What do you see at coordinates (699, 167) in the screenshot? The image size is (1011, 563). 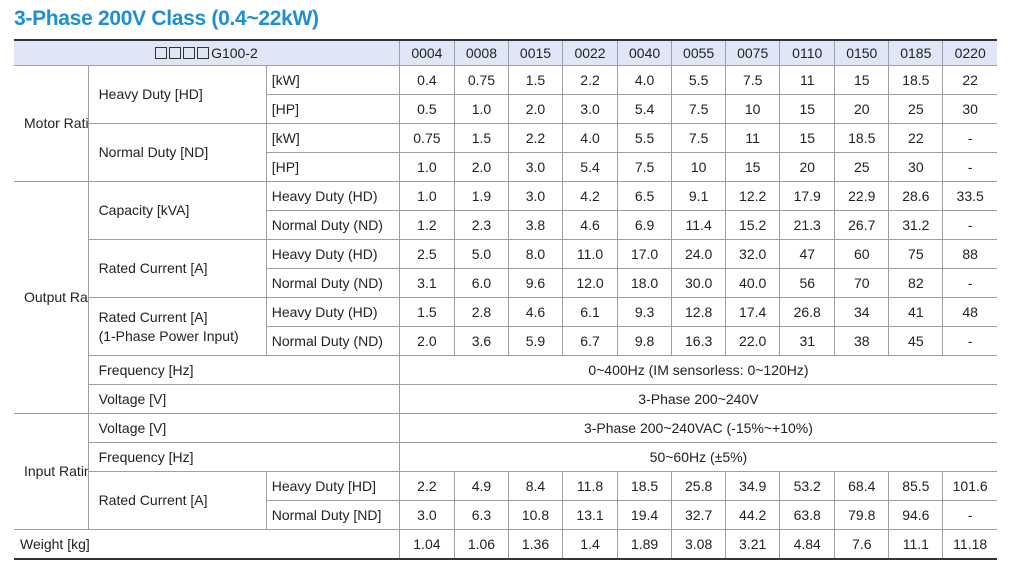 I see `motor-nd-hp-cell: 10` at bounding box center [699, 167].